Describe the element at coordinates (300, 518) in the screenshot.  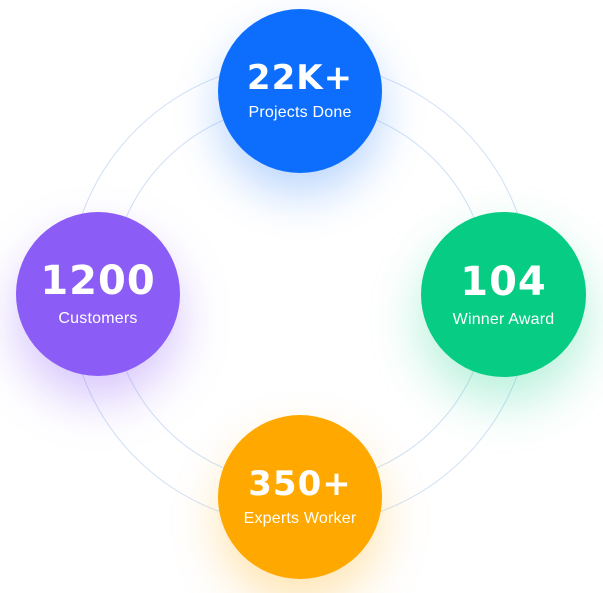
I see `stat-label: Experts Worker` at that location.